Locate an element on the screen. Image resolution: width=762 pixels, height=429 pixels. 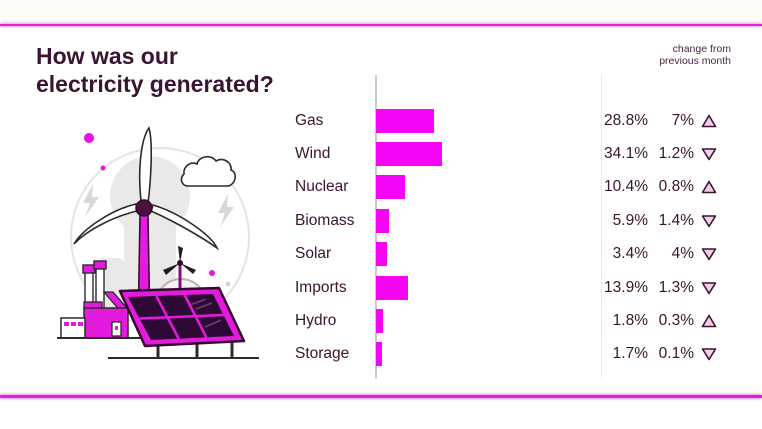
row-change: 7% is located at coordinates (682, 120).